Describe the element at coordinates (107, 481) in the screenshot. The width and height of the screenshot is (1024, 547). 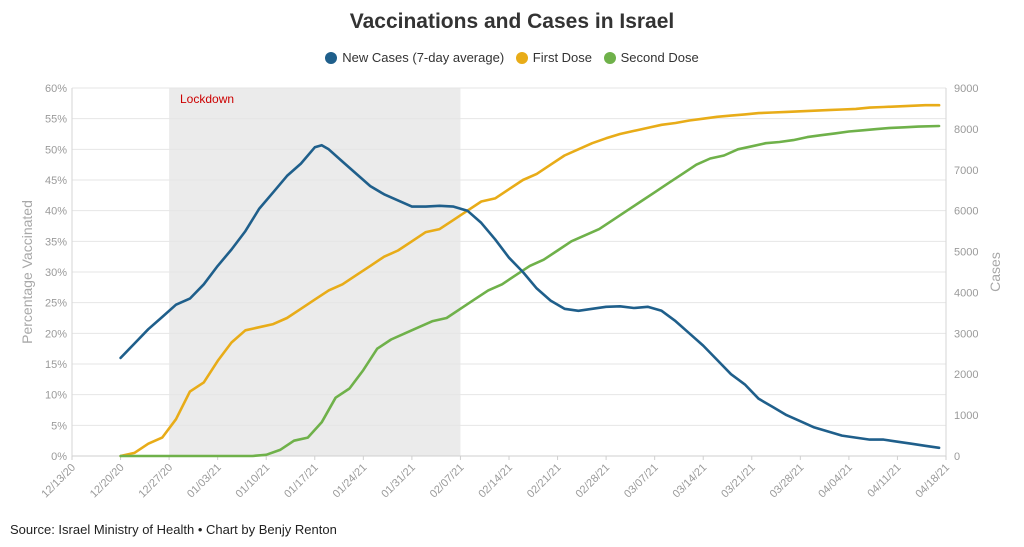
I see `x-tick-label: 12/20/20` at that location.